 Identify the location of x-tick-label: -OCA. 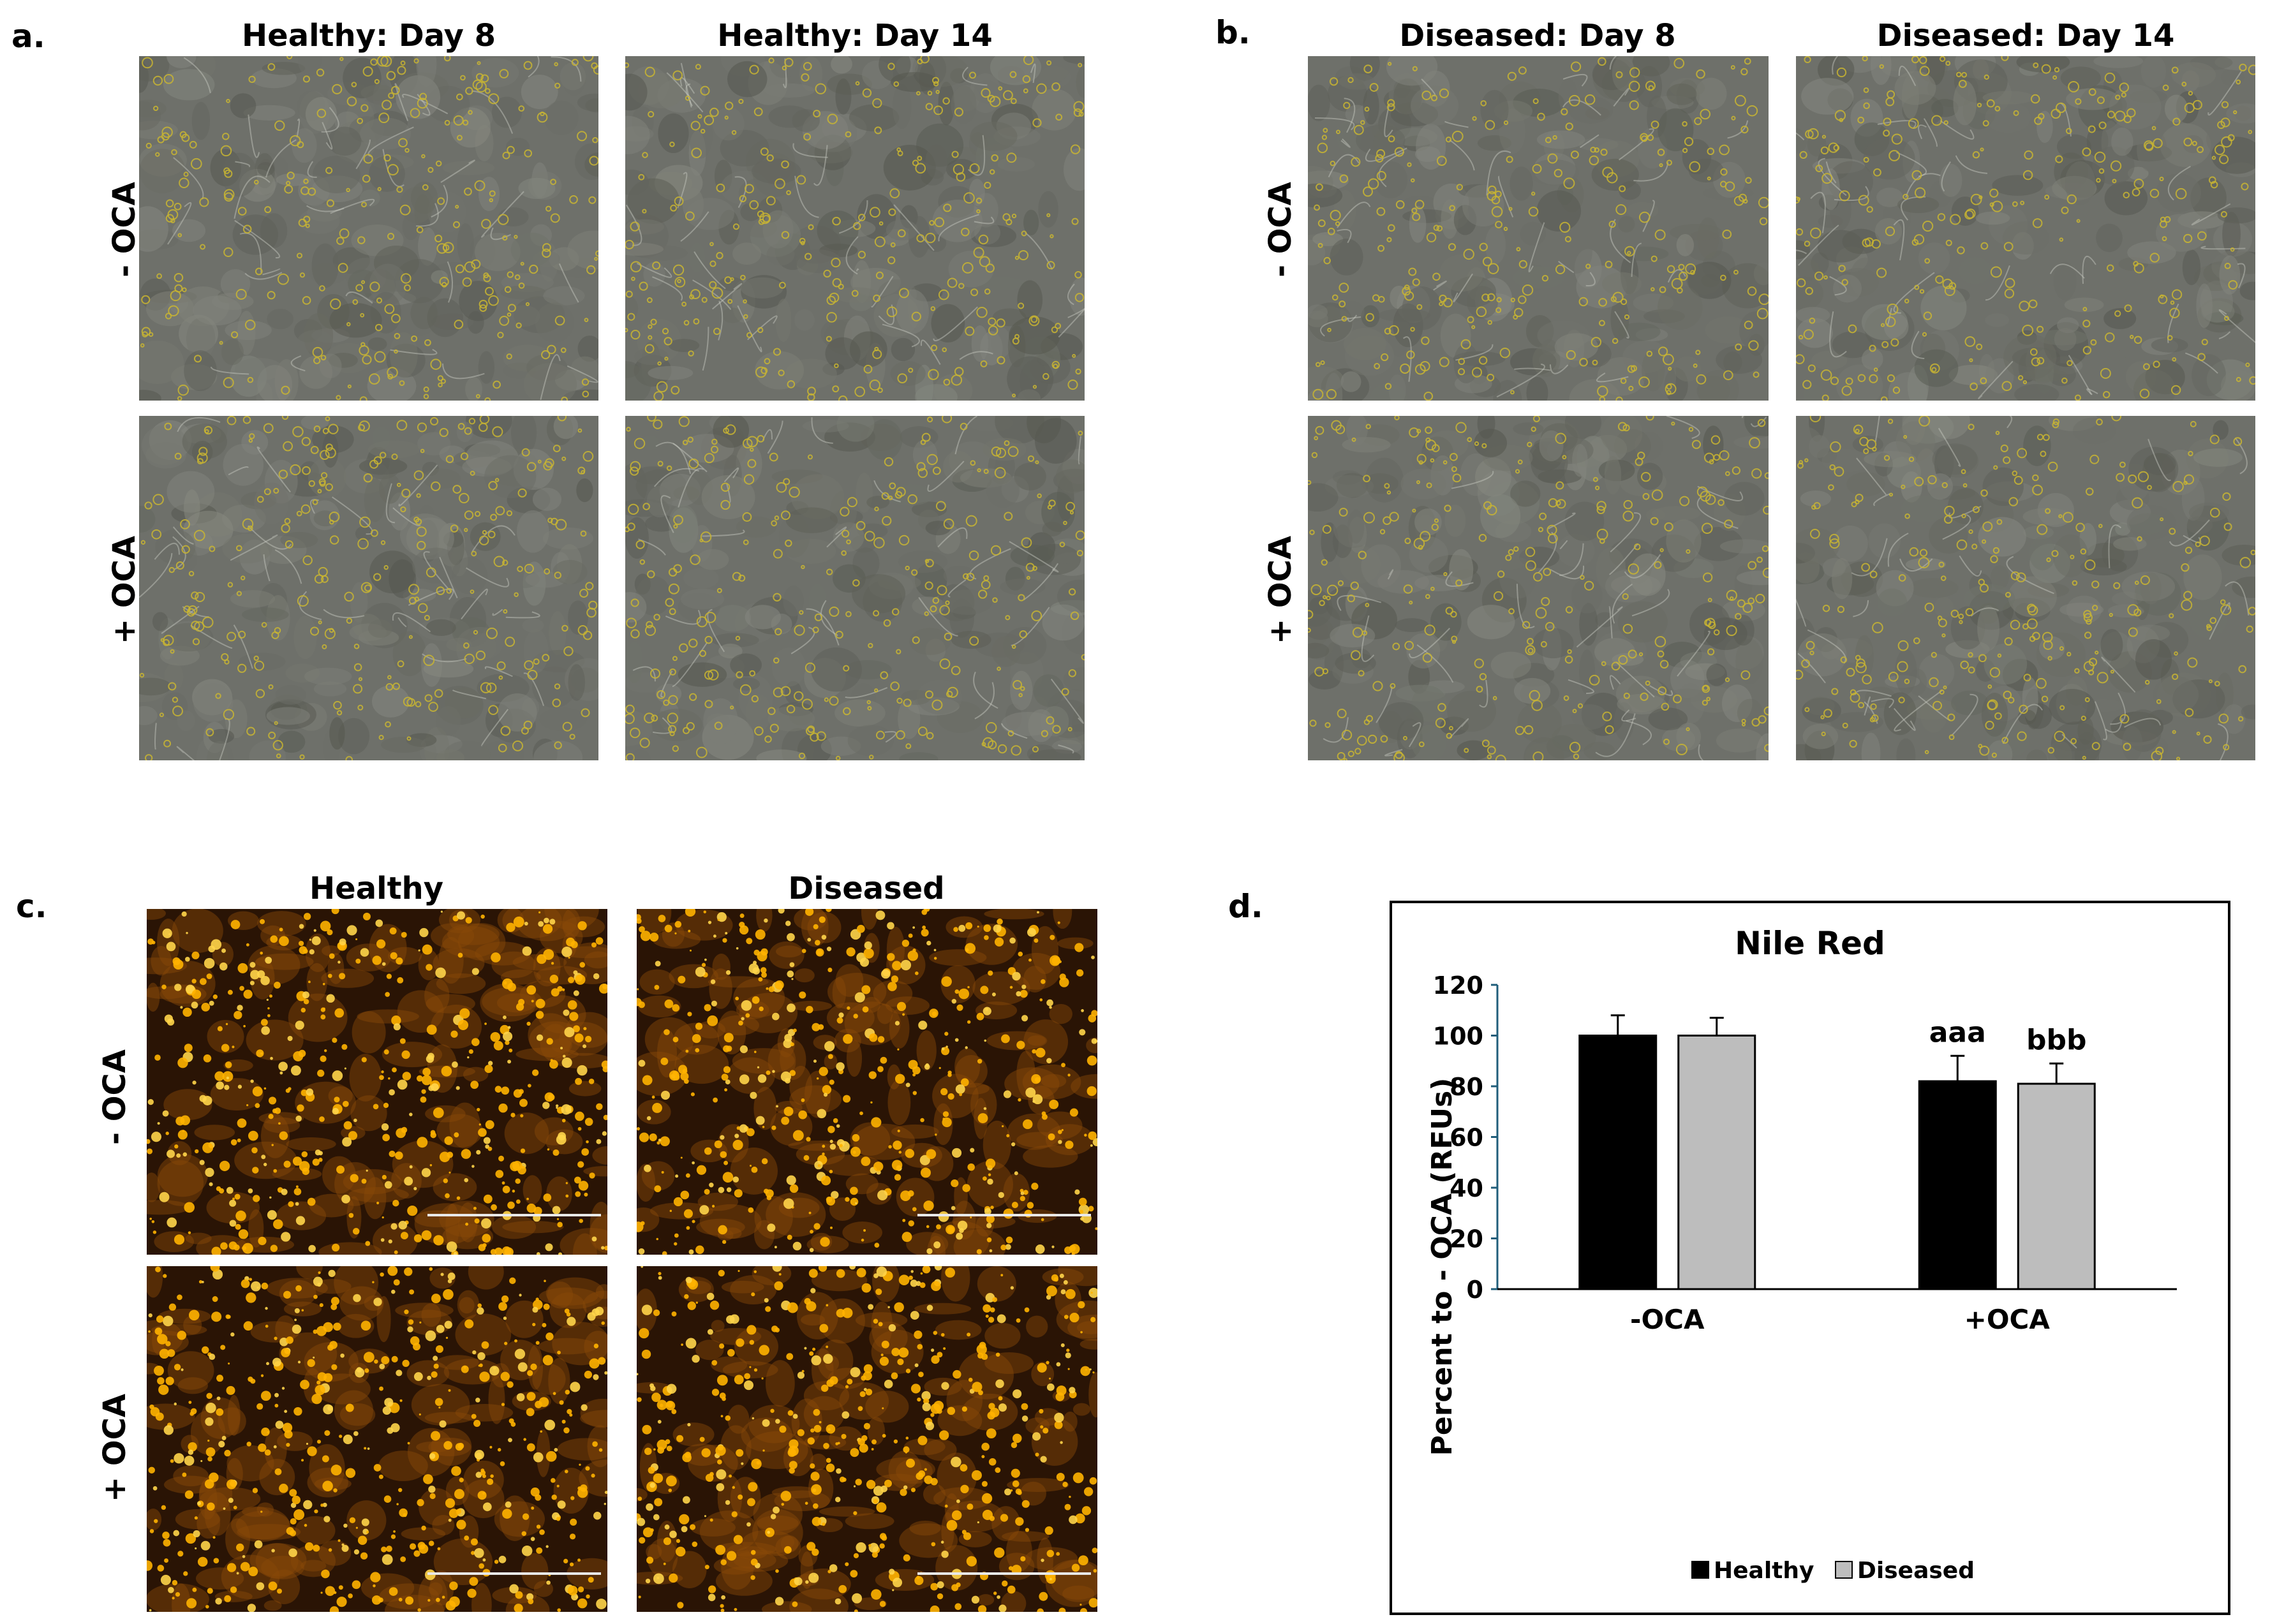
(1667, 1319).